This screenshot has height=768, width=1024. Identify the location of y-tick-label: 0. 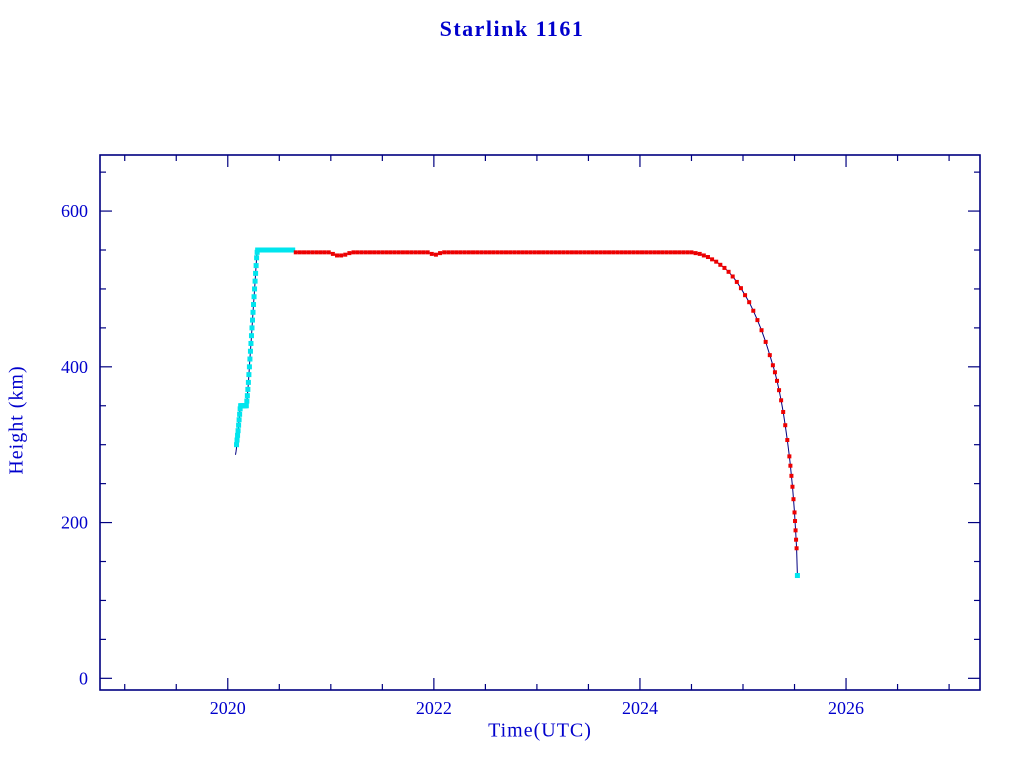
(83, 678).